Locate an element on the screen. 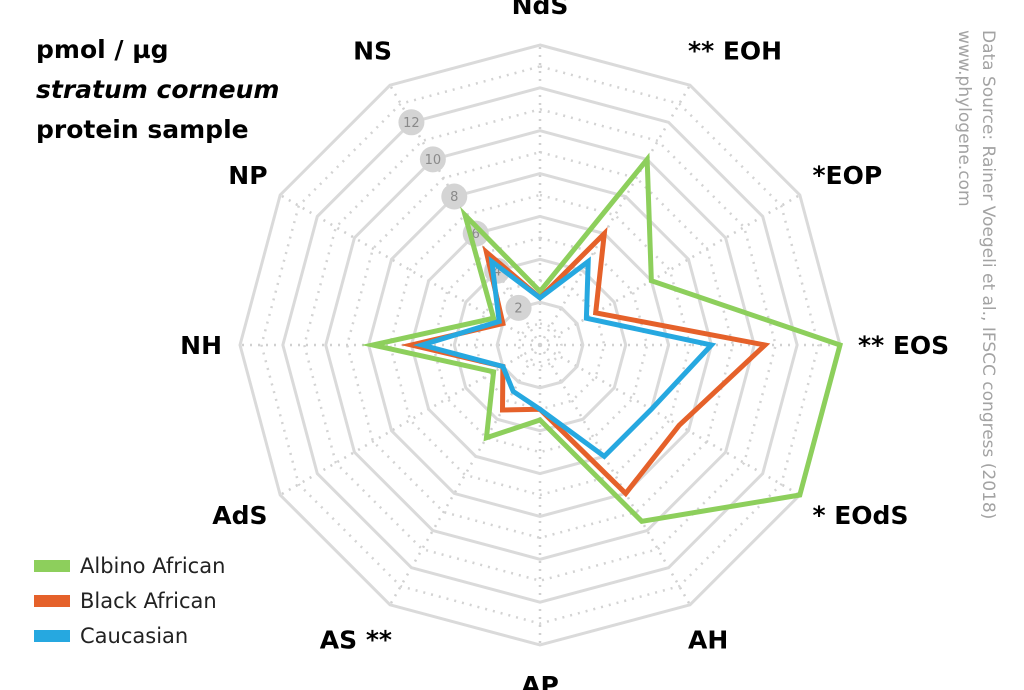  chart-title: pmol / µg stratum corneum protein sample is located at coordinates (157, 90).